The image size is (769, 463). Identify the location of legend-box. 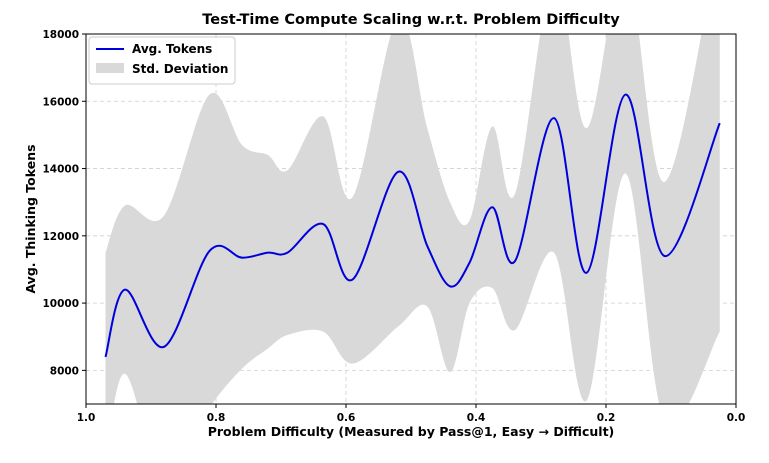
(162, 60).